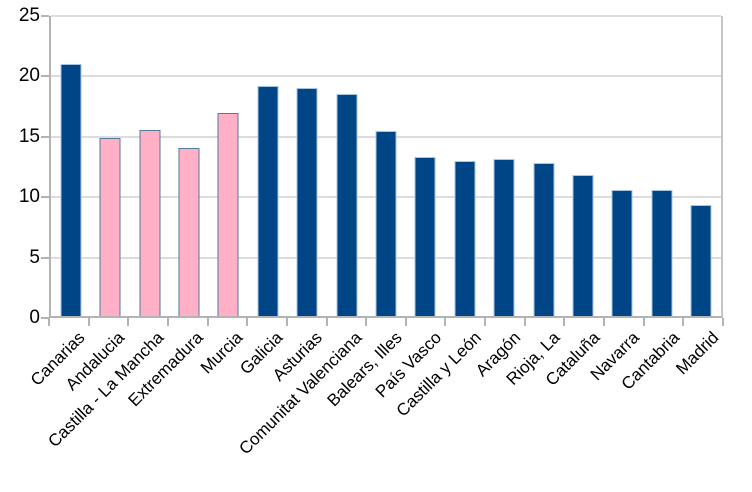  Describe the element at coordinates (29, 76) in the screenshot. I see `y-tick-label-20: 20` at that location.